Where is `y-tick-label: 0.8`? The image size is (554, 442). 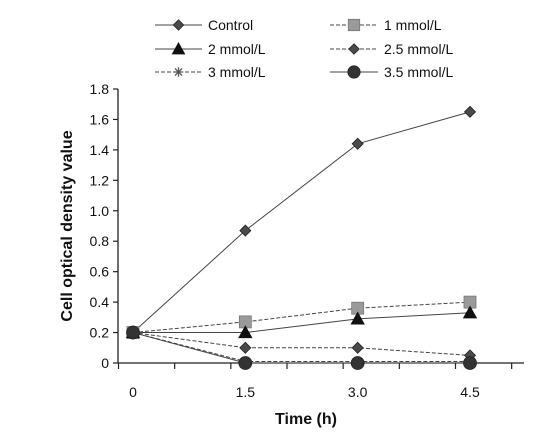 y-tick-label: 0.8 is located at coordinates (100, 241).